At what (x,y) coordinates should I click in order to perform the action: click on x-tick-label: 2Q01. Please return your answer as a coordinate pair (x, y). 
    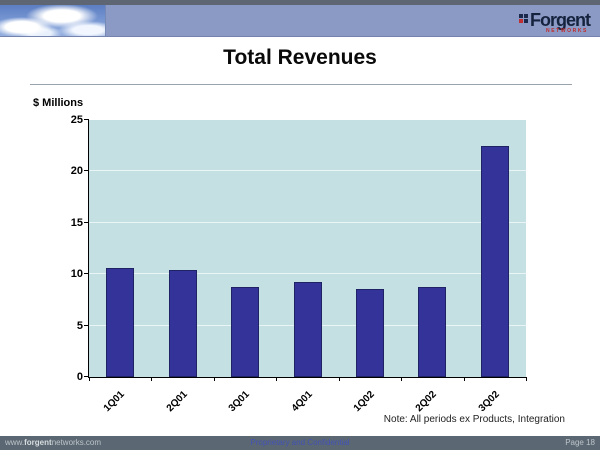
    Looking at the image, I should click on (177, 402).